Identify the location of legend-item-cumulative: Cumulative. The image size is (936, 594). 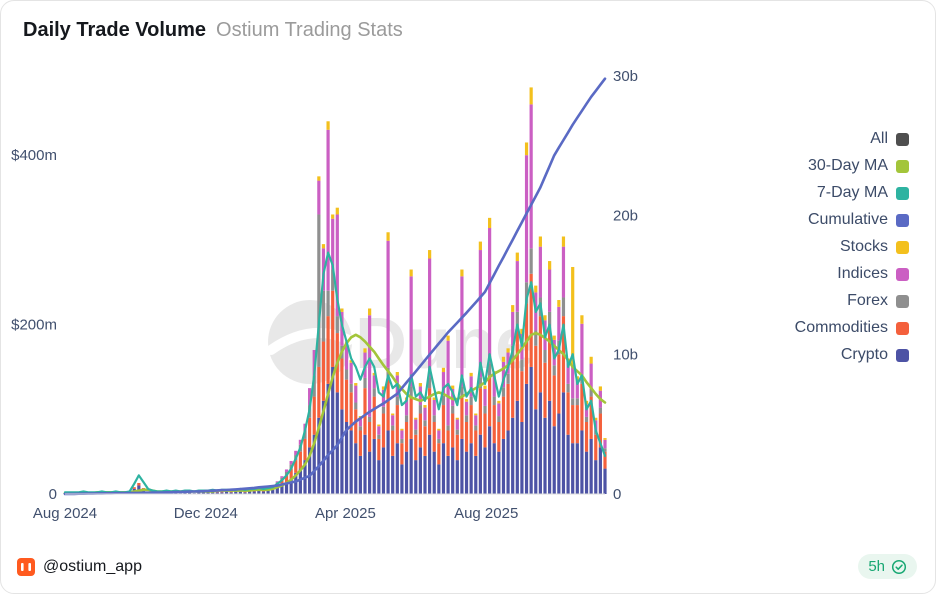
(858, 220).